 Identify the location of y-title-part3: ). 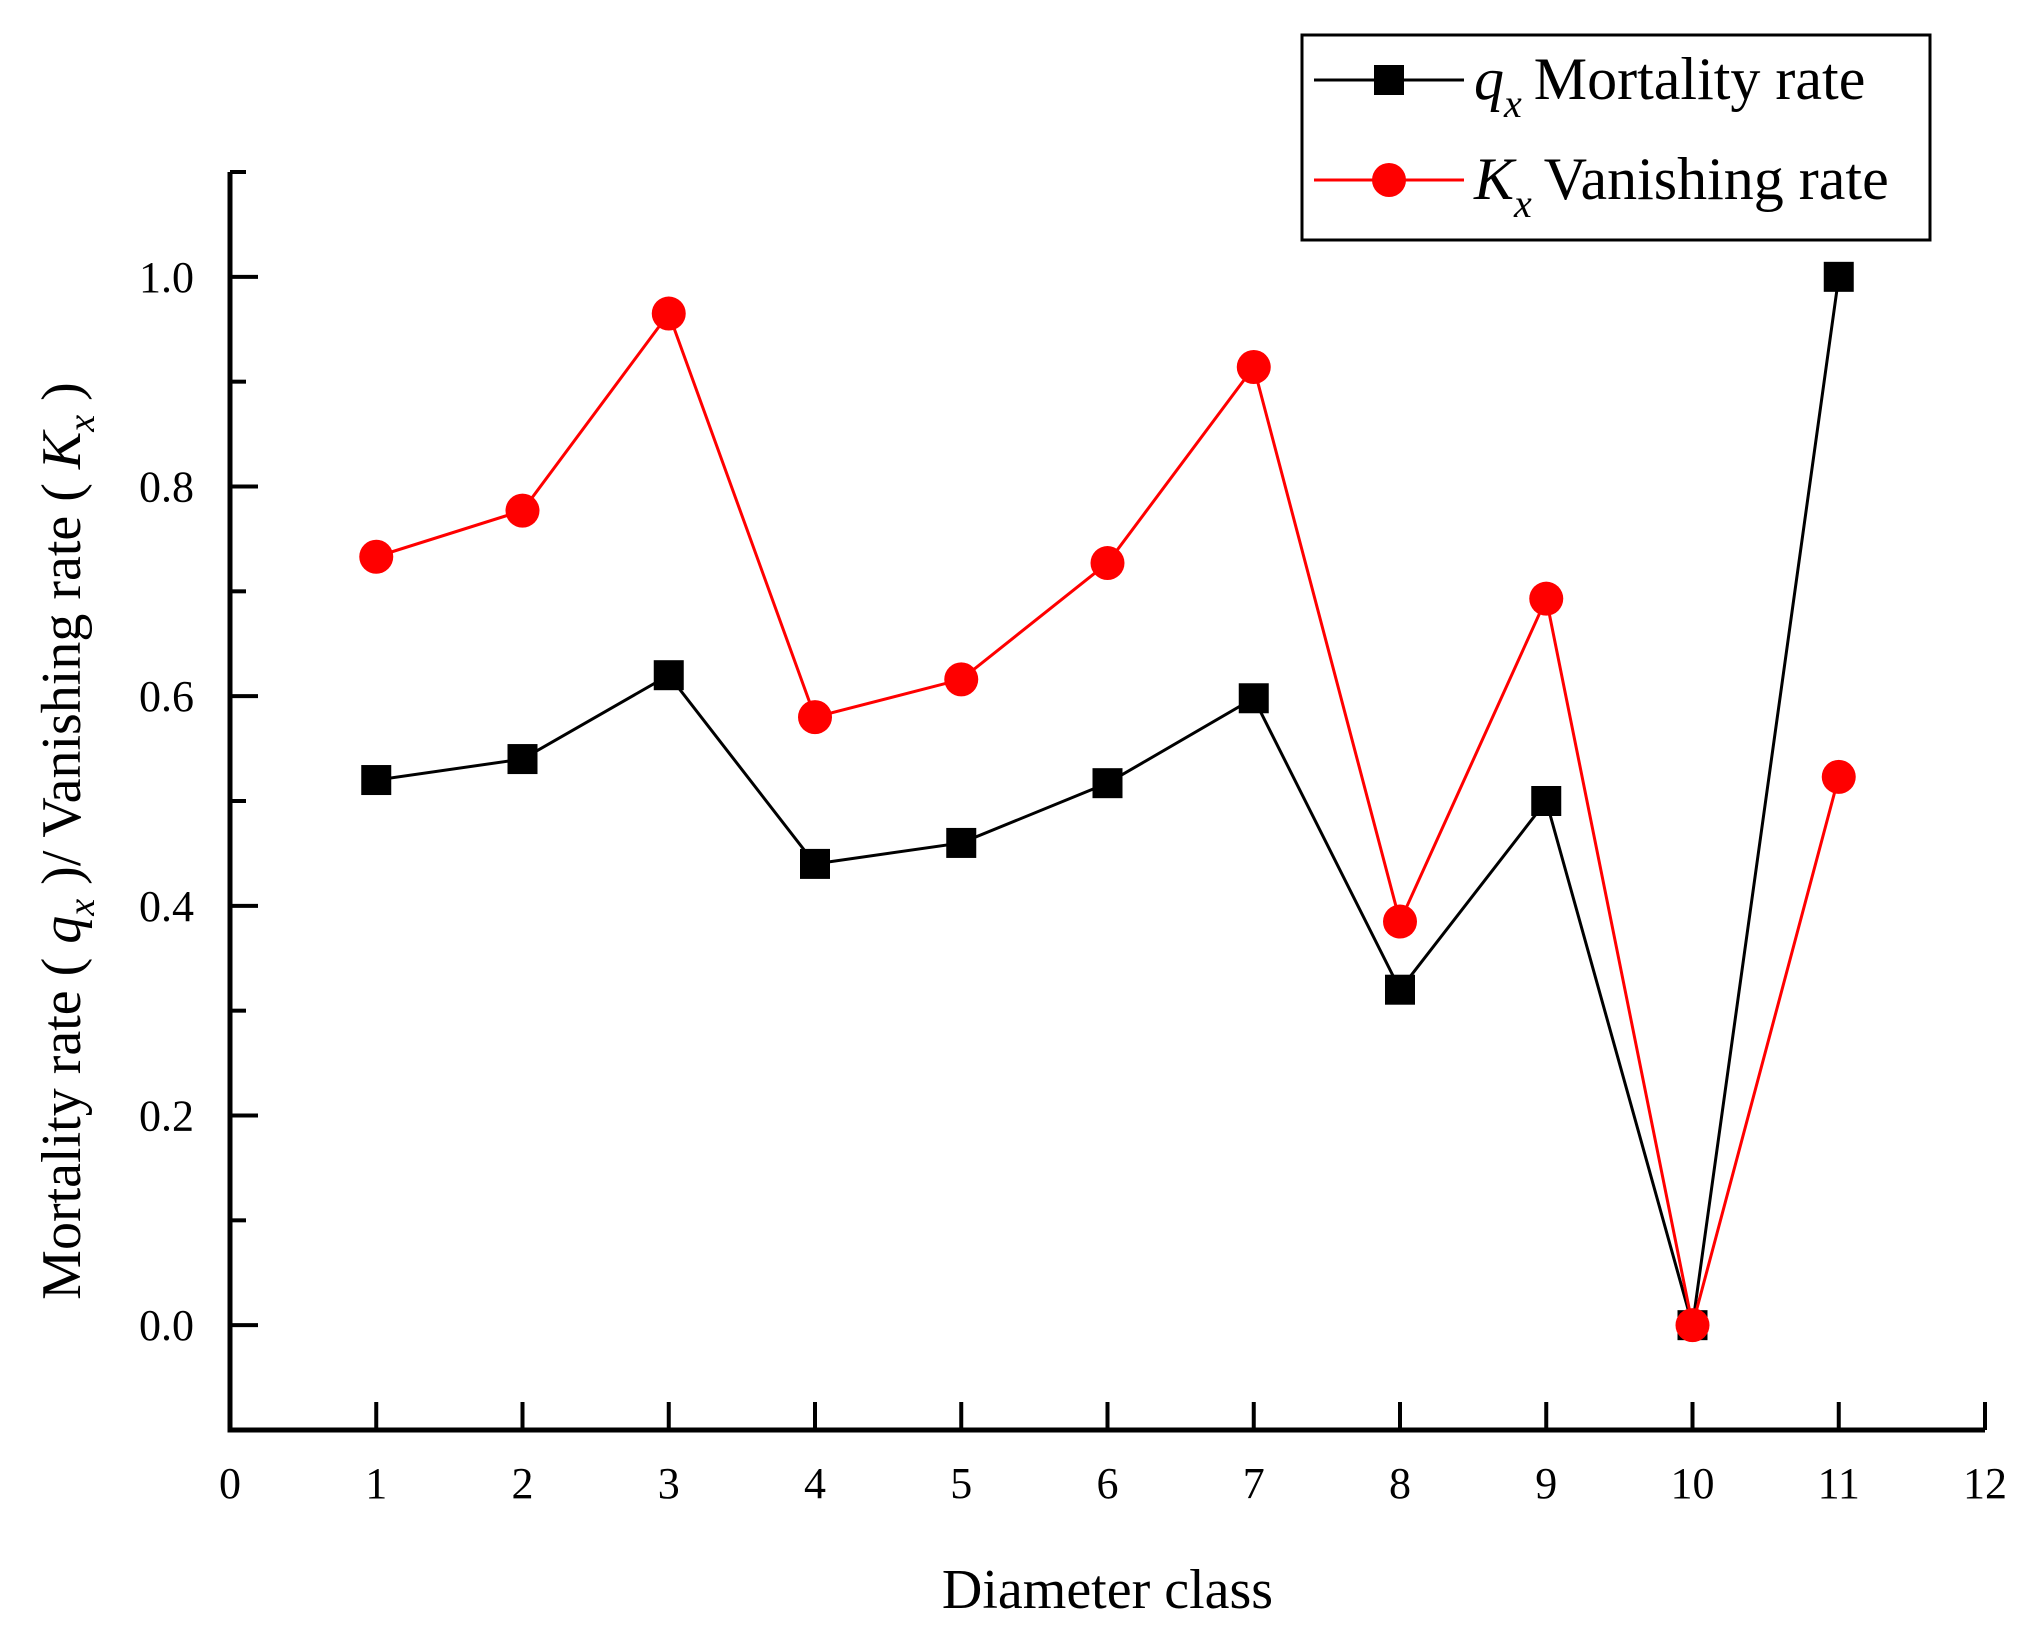
(62, 398).